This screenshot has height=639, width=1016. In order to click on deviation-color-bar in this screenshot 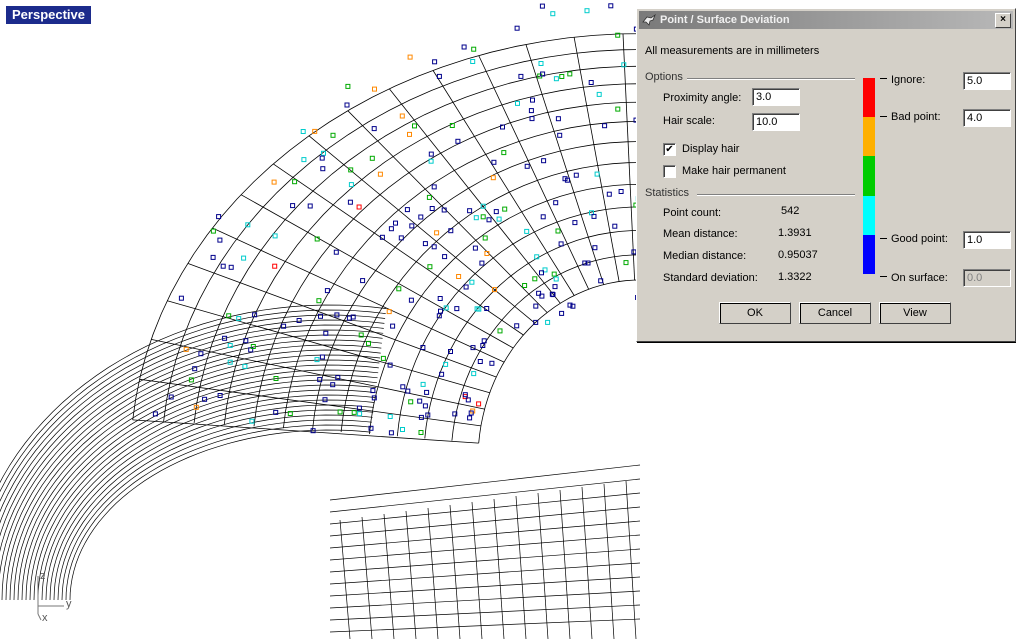, I will do `click(869, 176)`.